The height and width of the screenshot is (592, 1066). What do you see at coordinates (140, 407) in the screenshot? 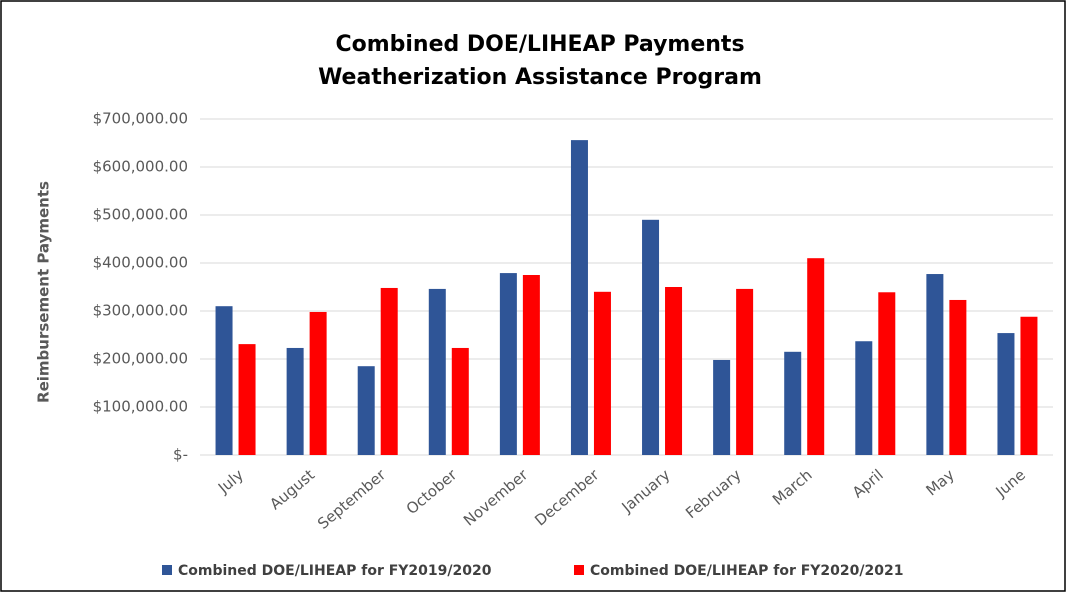
I see `y-tick-label: $100,000.00` at bounding box center [140, 407].